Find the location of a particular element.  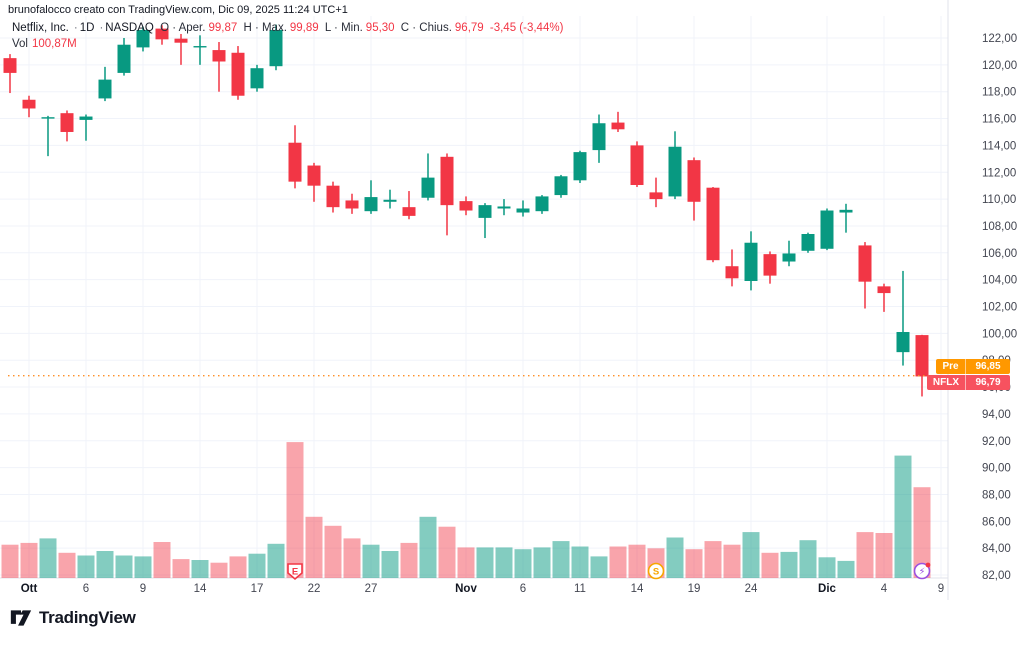

interval-label: 1D is located at coordinates (87, 28).